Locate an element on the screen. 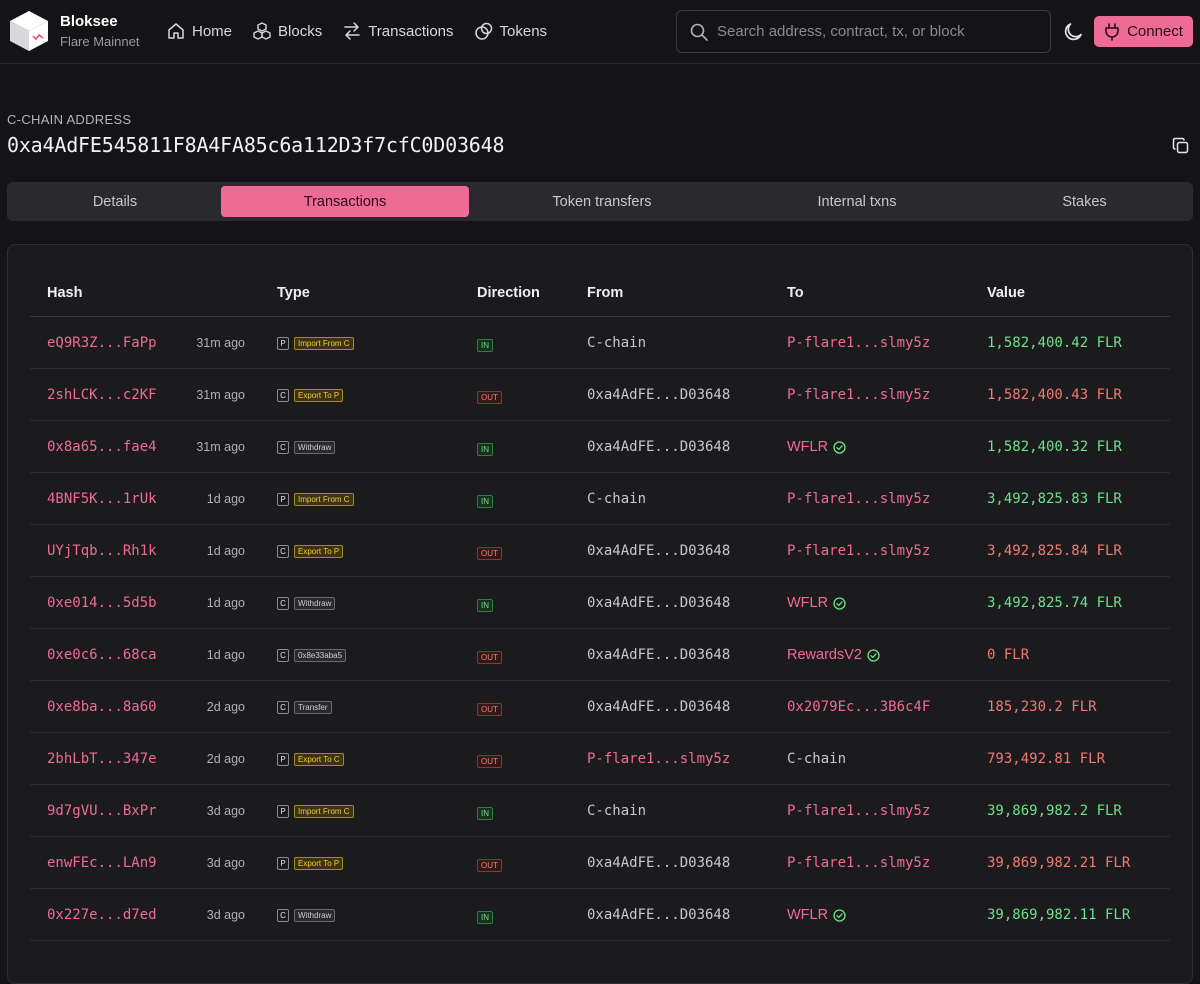 This screenshot has width=1200, height=984. tx-hash-link: eQ9R3Z...FaPp is located at coordinates (102, 343).